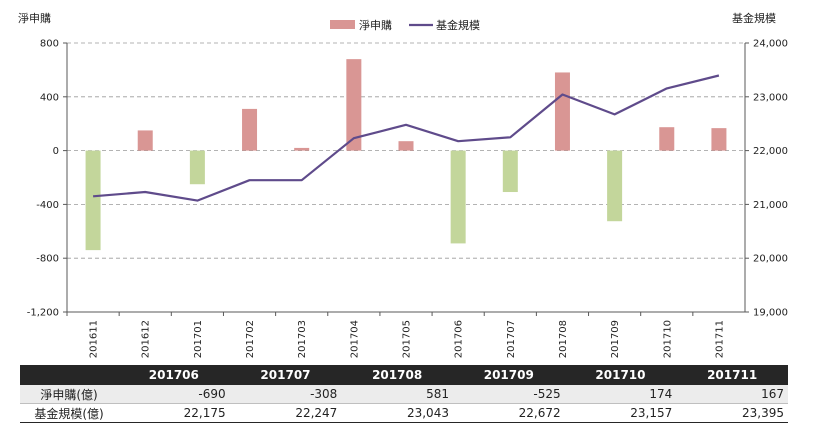 The width and height of the screenshot is (820, 434). I want to click on x-tick-label: 201703, so click(302, 339).